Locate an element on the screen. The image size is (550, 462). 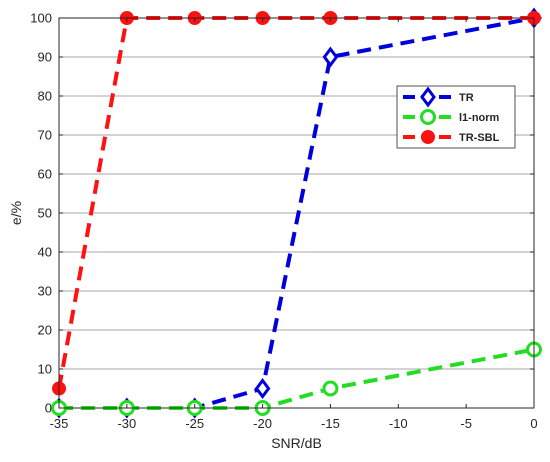
y-tick-label: 30 is located at coordinates (45, 291).